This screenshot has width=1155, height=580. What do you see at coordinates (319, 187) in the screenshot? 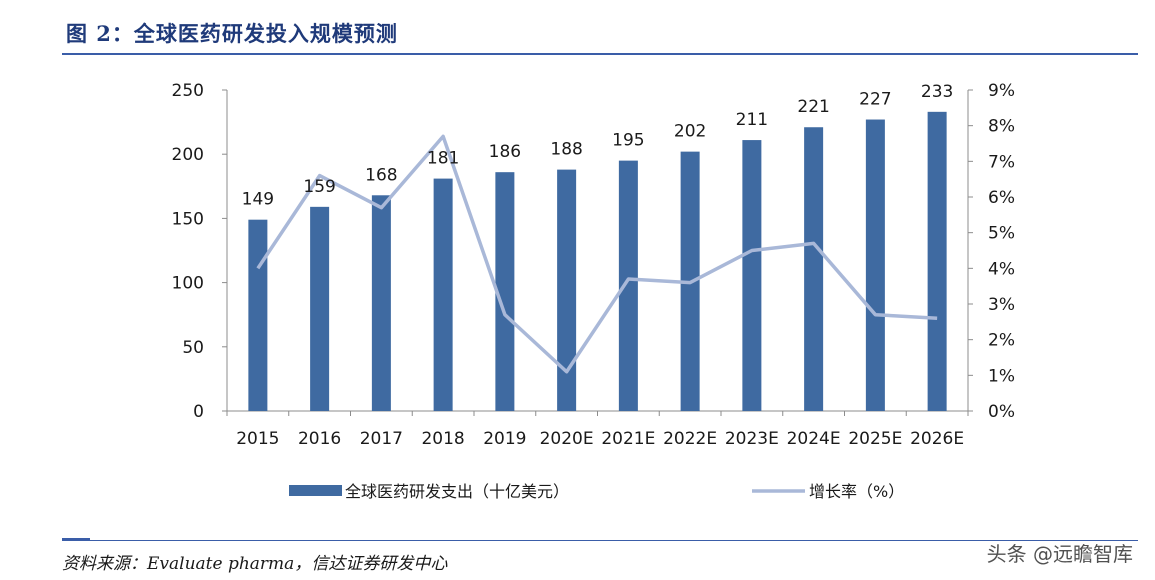
I see `bar-value-label: 159` at bounding box center [319, 187].